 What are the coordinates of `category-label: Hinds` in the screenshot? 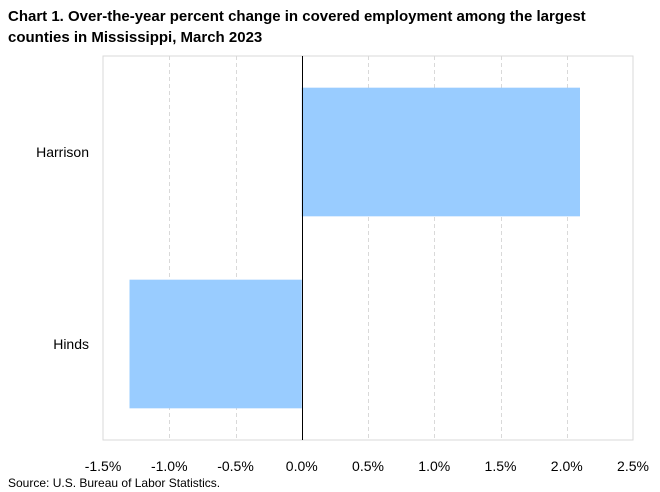 It's located at (71, 344).